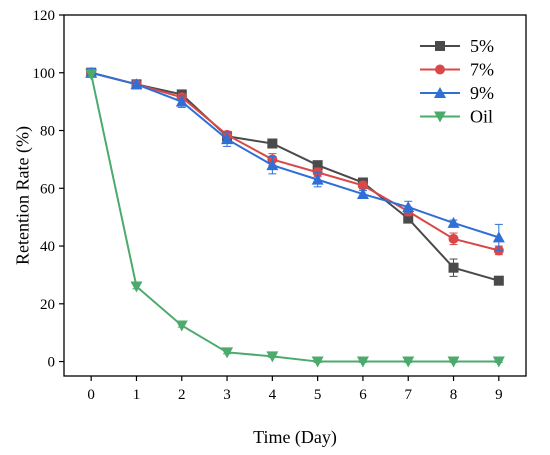 The height and width of the screenshot is (455, 550). I want to click on y-tick-label: 120, so click(44, 16).